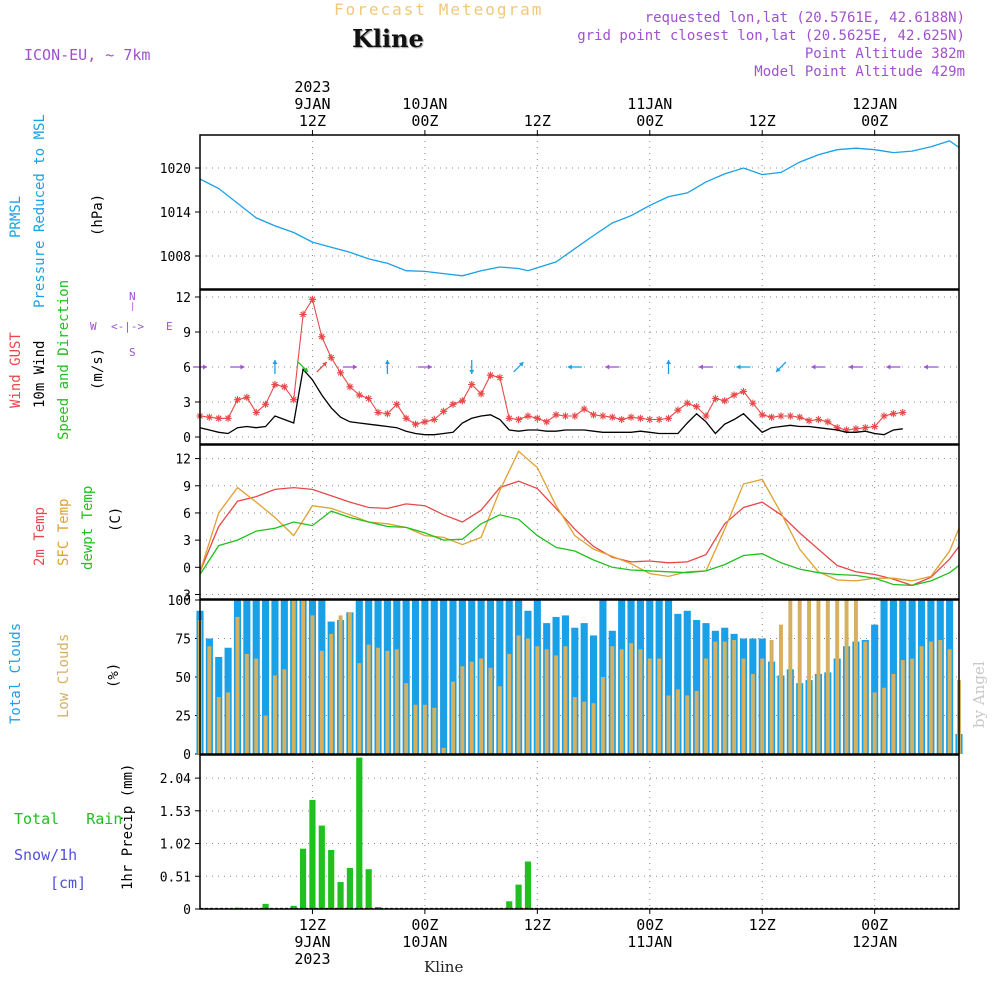  I want to click on wind-line, so click(551, 401).